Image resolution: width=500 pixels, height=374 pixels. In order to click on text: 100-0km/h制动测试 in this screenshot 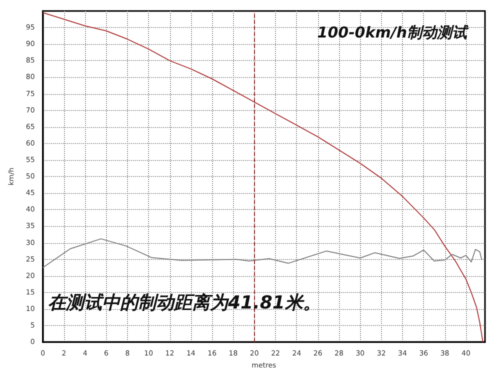, I will do `click(393, 33)`.